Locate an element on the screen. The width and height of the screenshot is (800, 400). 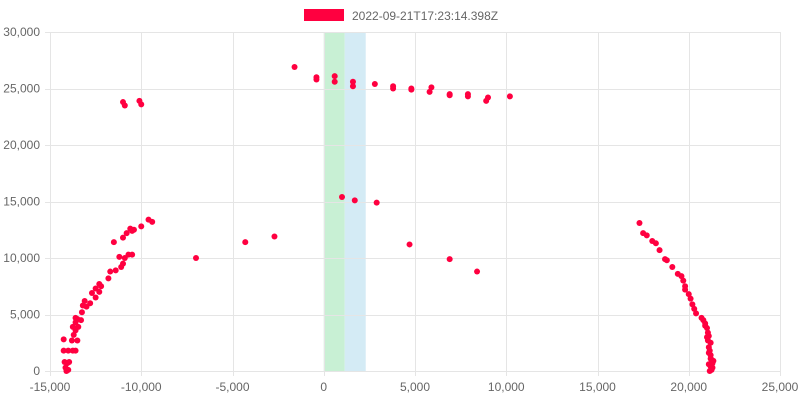
x-tick-label: 20,000 is located at coordinates (688, 387).